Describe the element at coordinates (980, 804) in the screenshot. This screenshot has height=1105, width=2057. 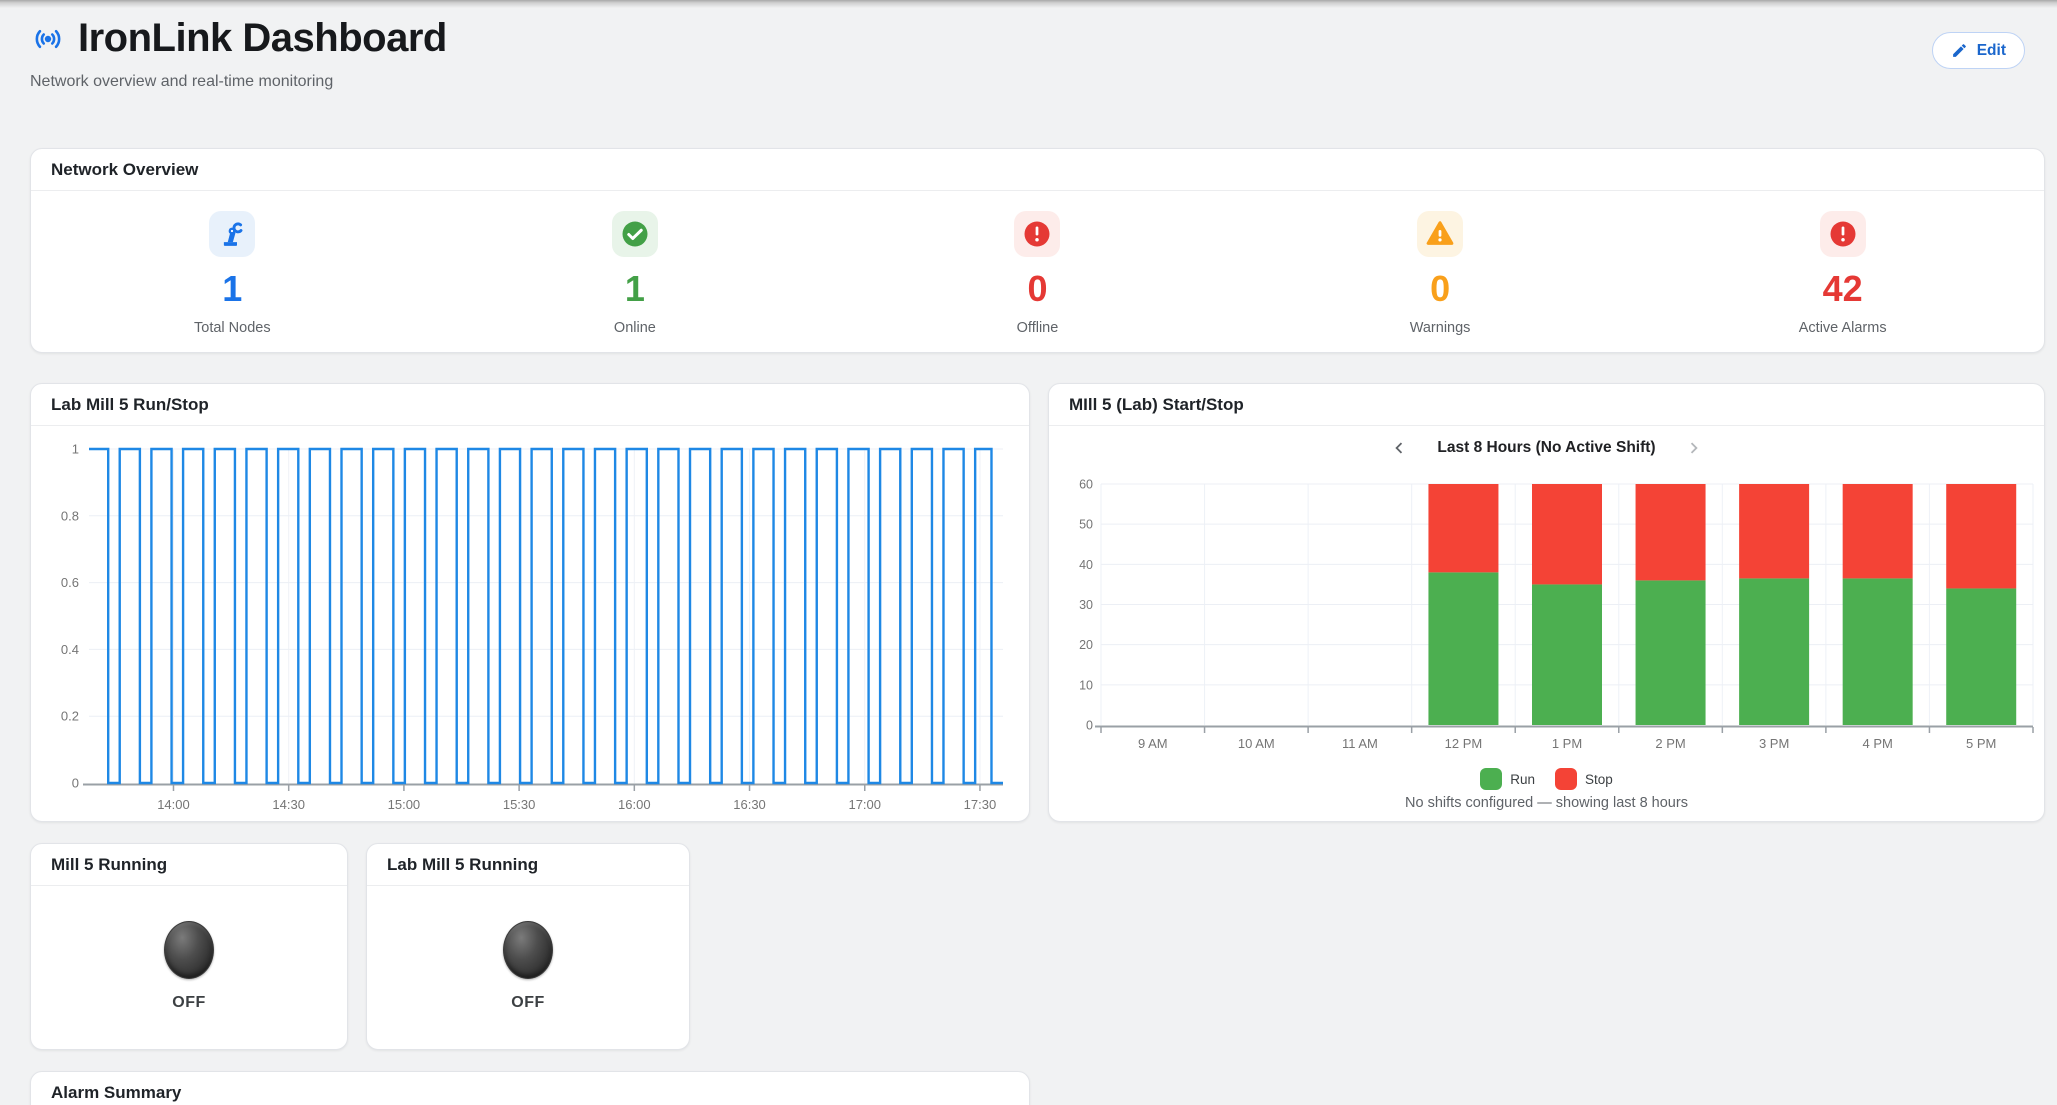
I see `svg-text: 17:30` at that location.